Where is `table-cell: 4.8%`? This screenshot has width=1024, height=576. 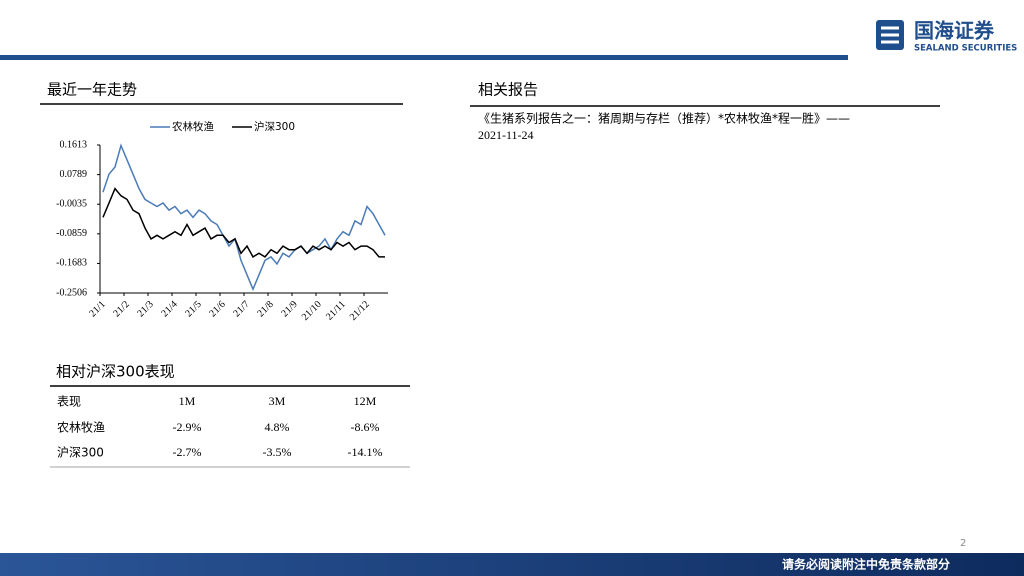
table-cell: 4.8% is located at coordinates (277, 427).